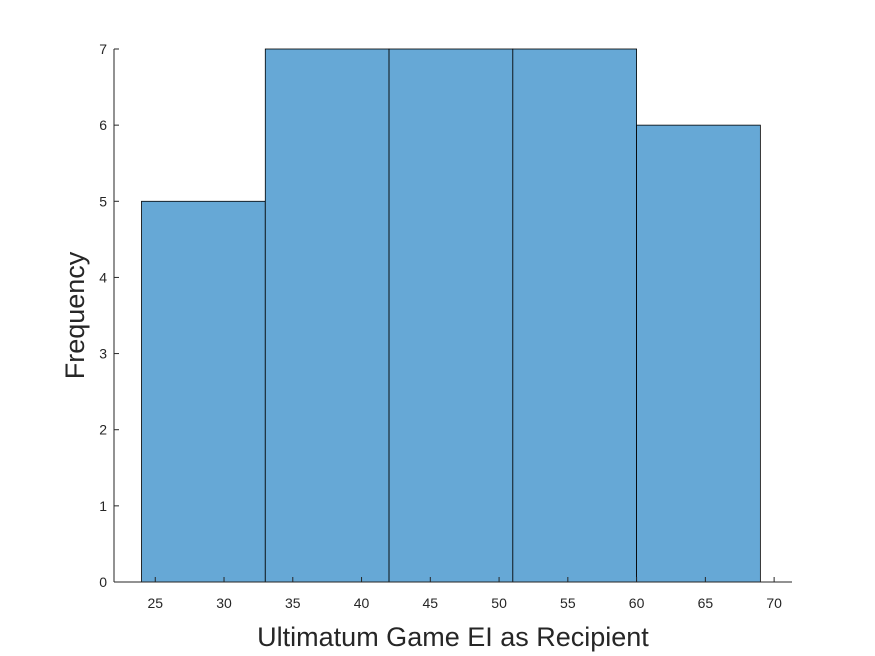 Image resolution: width=875 pixels, height=656 pixels. What do you see at coordinates (362, 603) in the screenshot?
I see `x-tick-label: 40` at bounding box center [362, 603].